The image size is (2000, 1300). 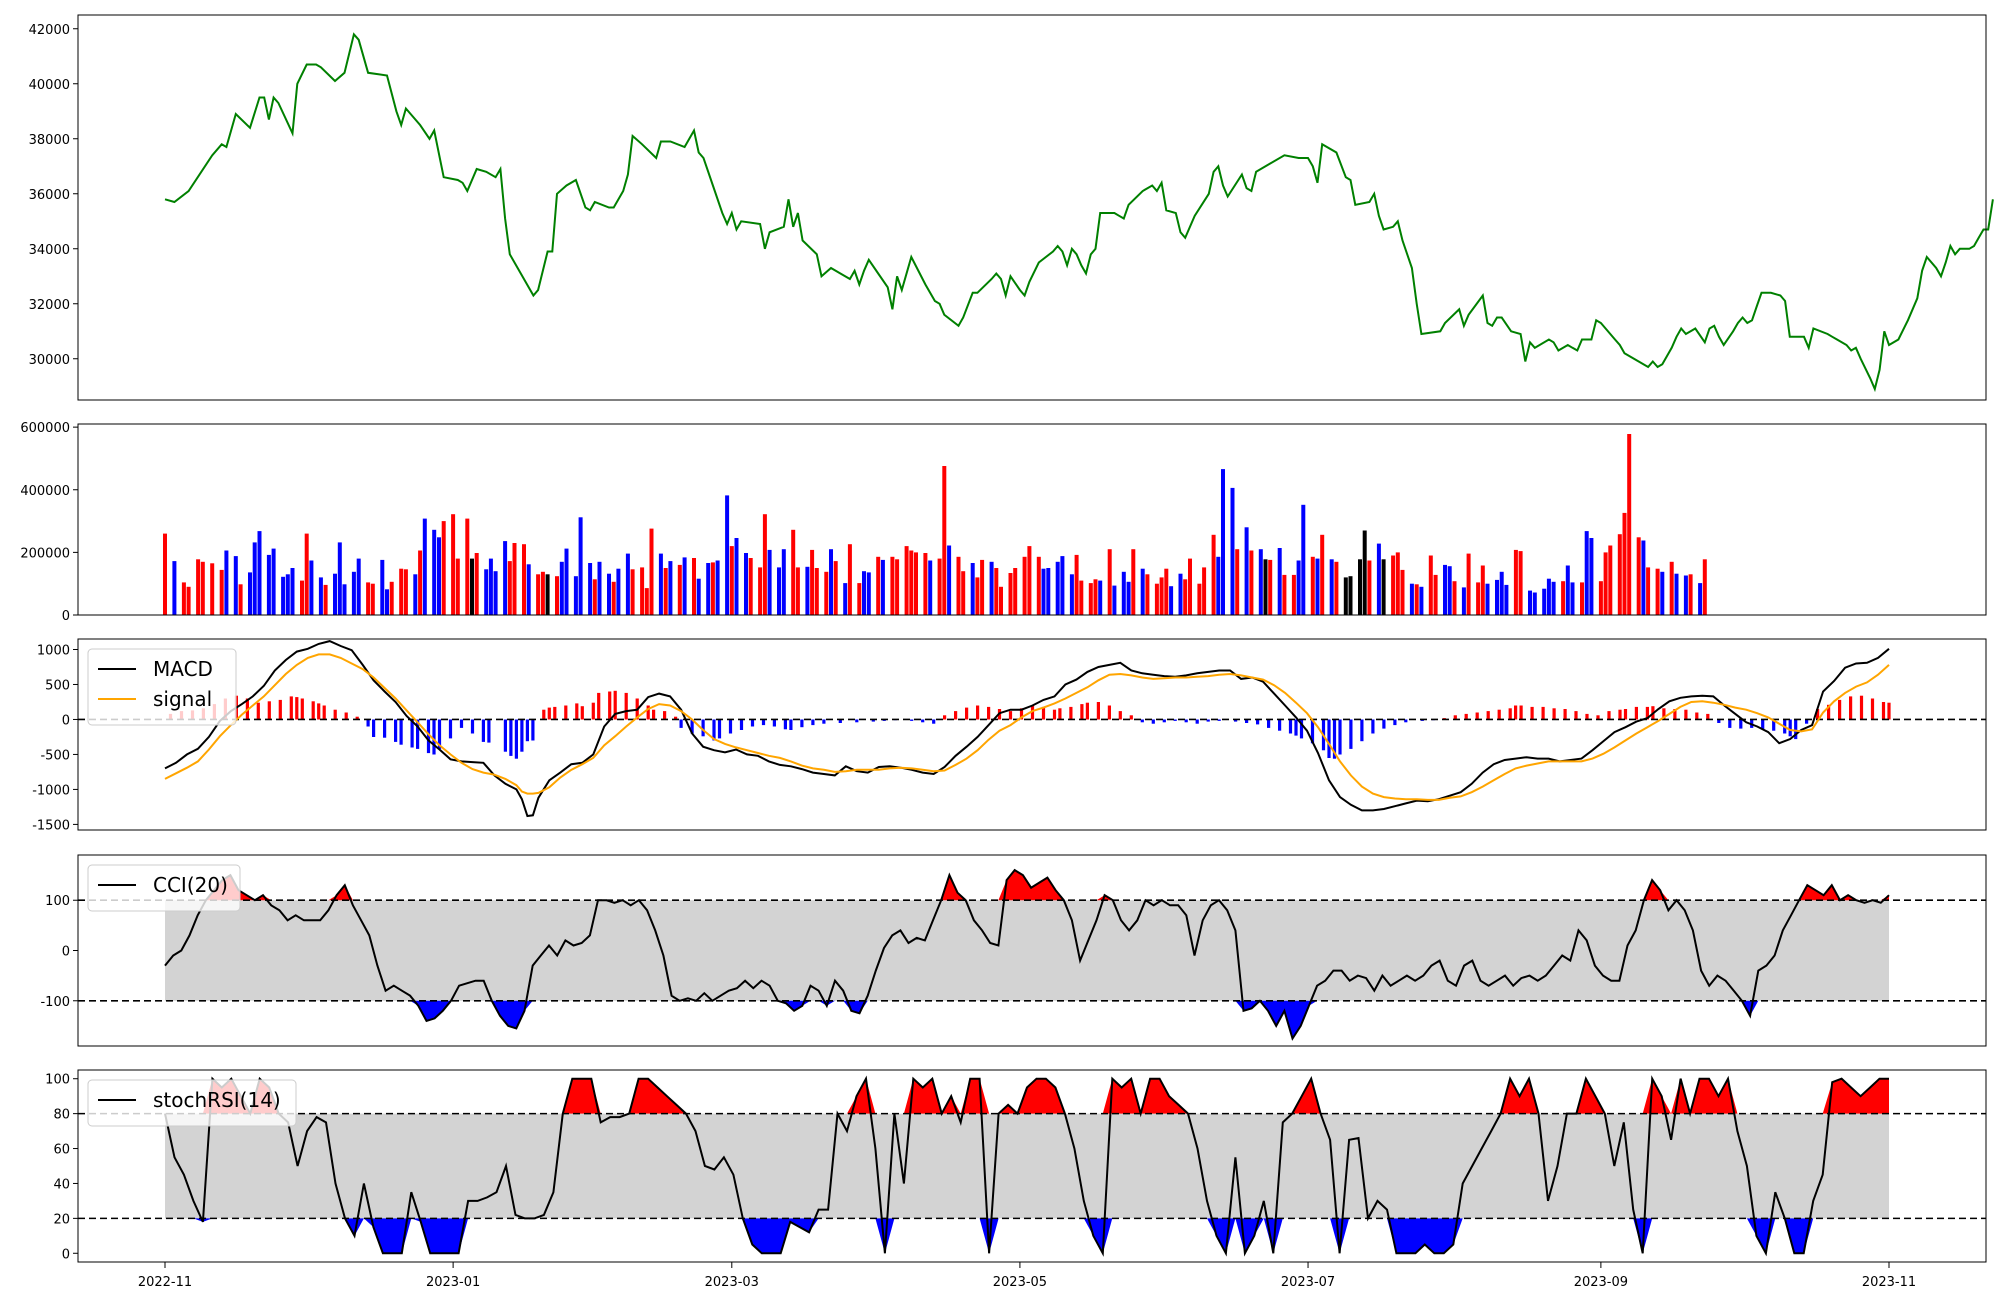 I want to click on y-tick-label: 40000, so click(x=49, y=85).